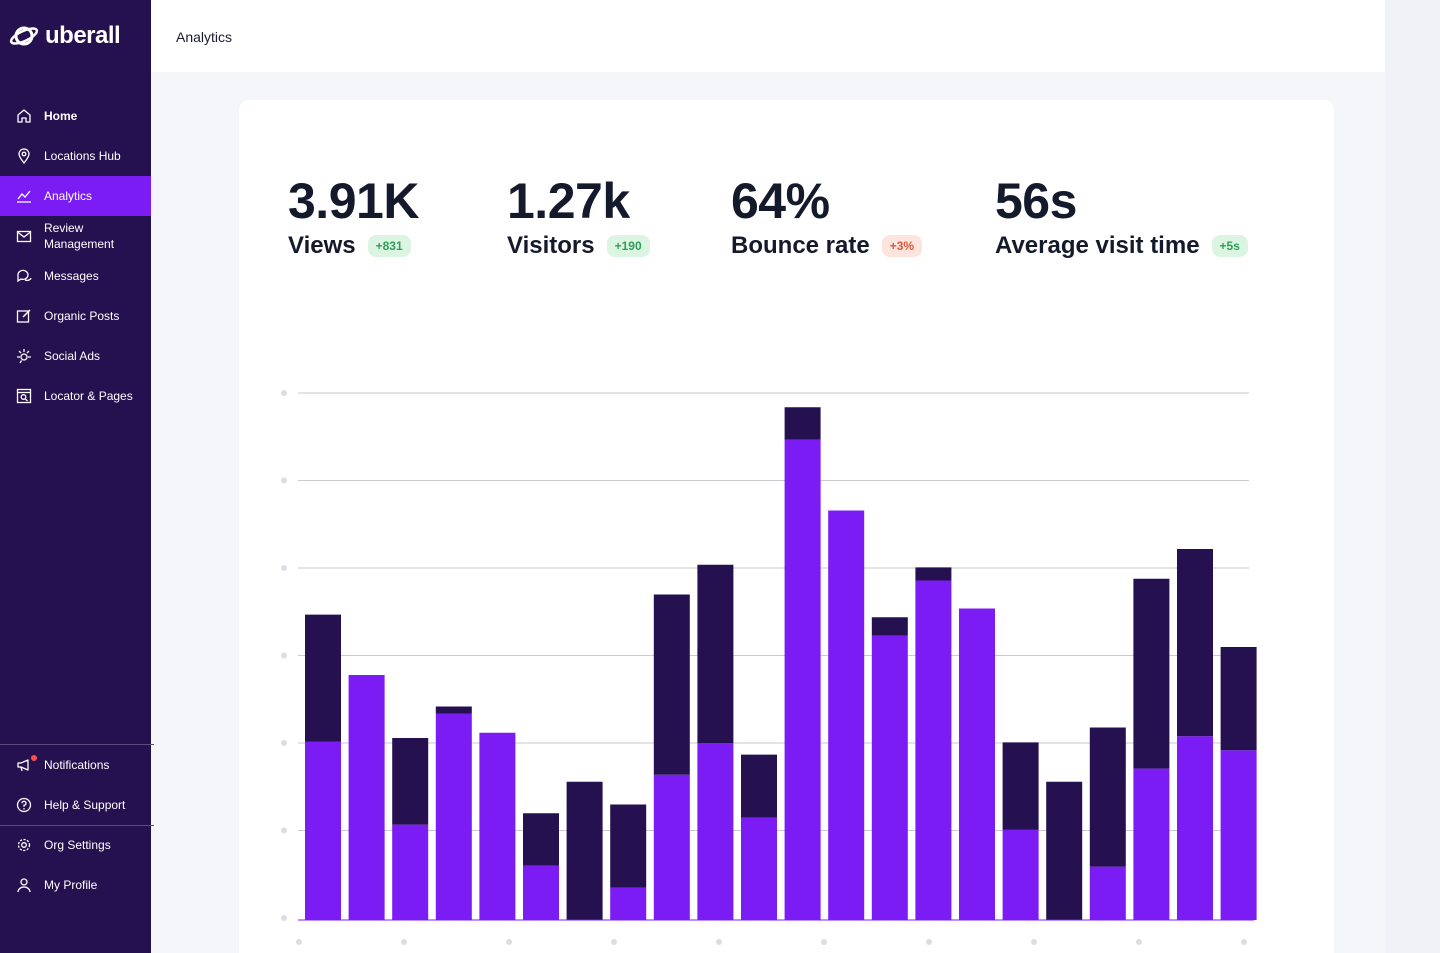 The height and width of the screenshot is (953, 1440). I want to click on stat-average-visit-time: 56s Average visit time +5s, so click(1121, 218).